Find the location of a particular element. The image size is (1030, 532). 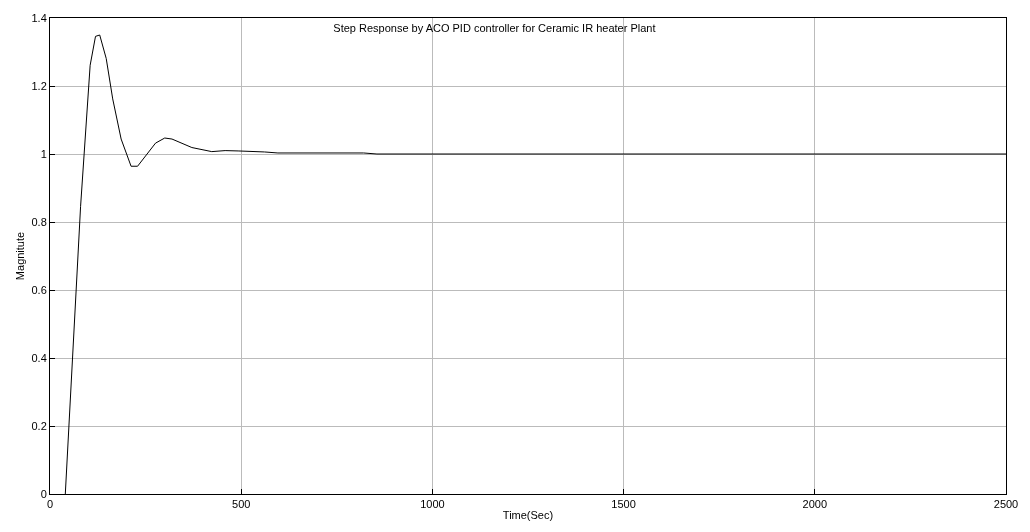

y-tick-label: 0 is located at coordinates (43, 493).